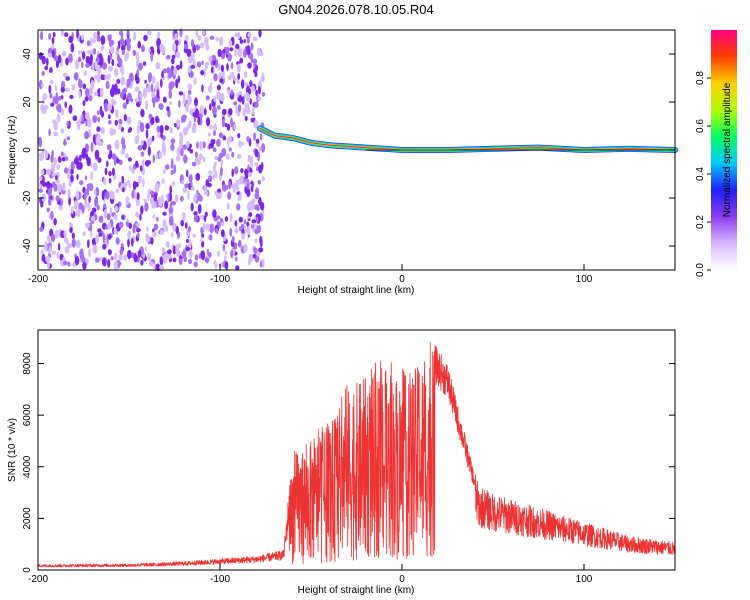 This screenshot has width=750, height=600. Describe the element at coordinates (12, 450) in the screenshot. I see `snr-y-label: SNR (10 * v/v)` at that location.